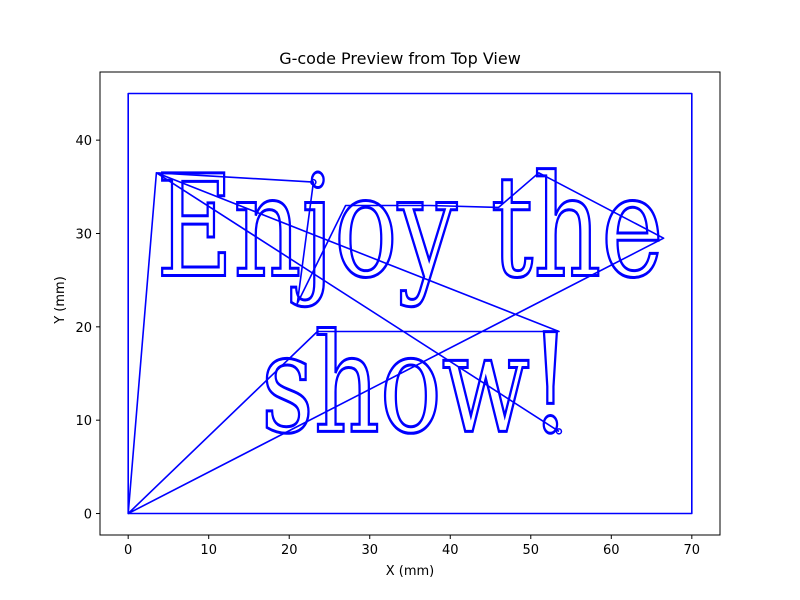 The height and width of the screenshot is (600, 800). What do you see at coordinates (83, 421) in the screenshot?
I see `y-tick-label: 10` at bounding box center [83, 421].